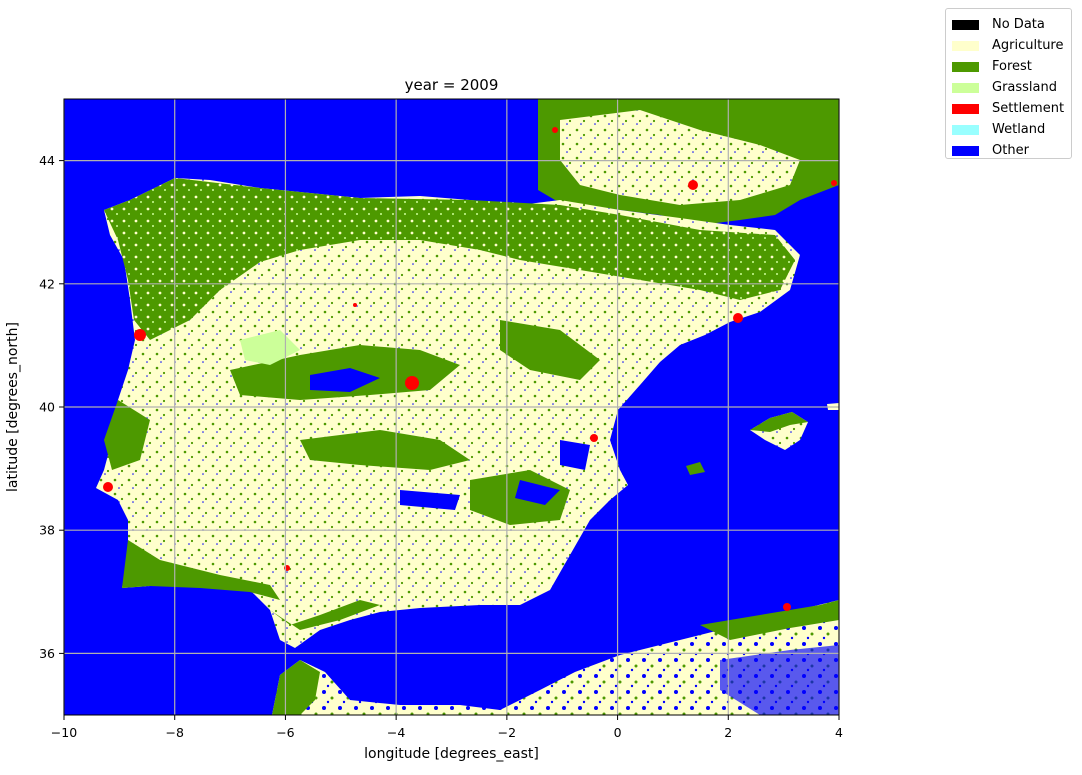  What do you see at coordinates (451, 85) in the screenshot?
I see `map-title: year = 2009` at bounding box center [451, 85].